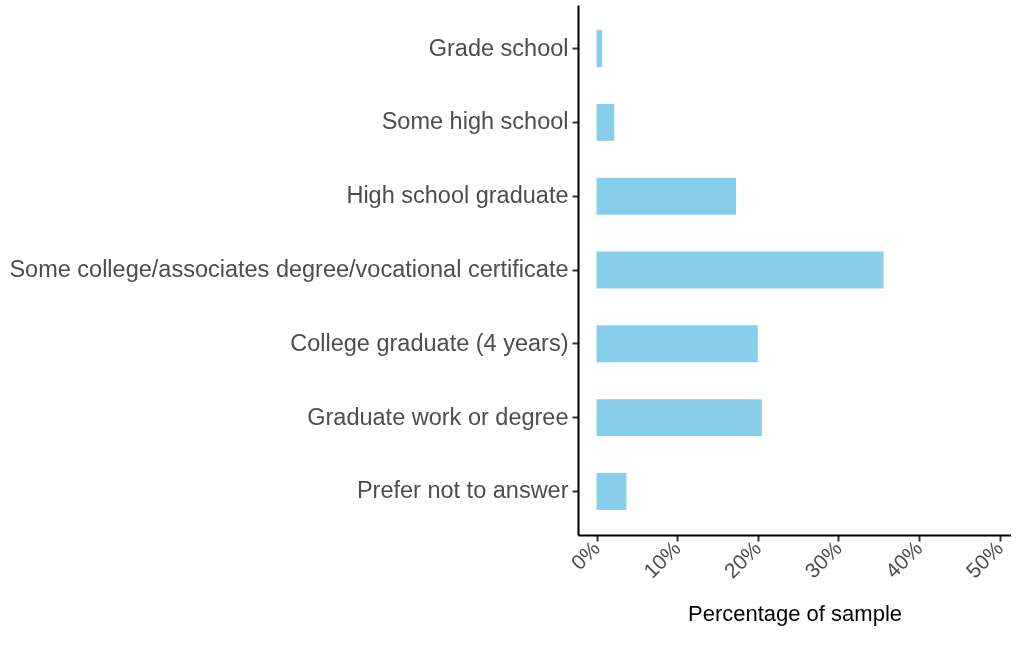 The height and width of the screenshot is (651, 1029). Describe the element at coordinates (429, 342) in the screenshot. I see `y-tick-label: College graduate (4 years)` at that location.